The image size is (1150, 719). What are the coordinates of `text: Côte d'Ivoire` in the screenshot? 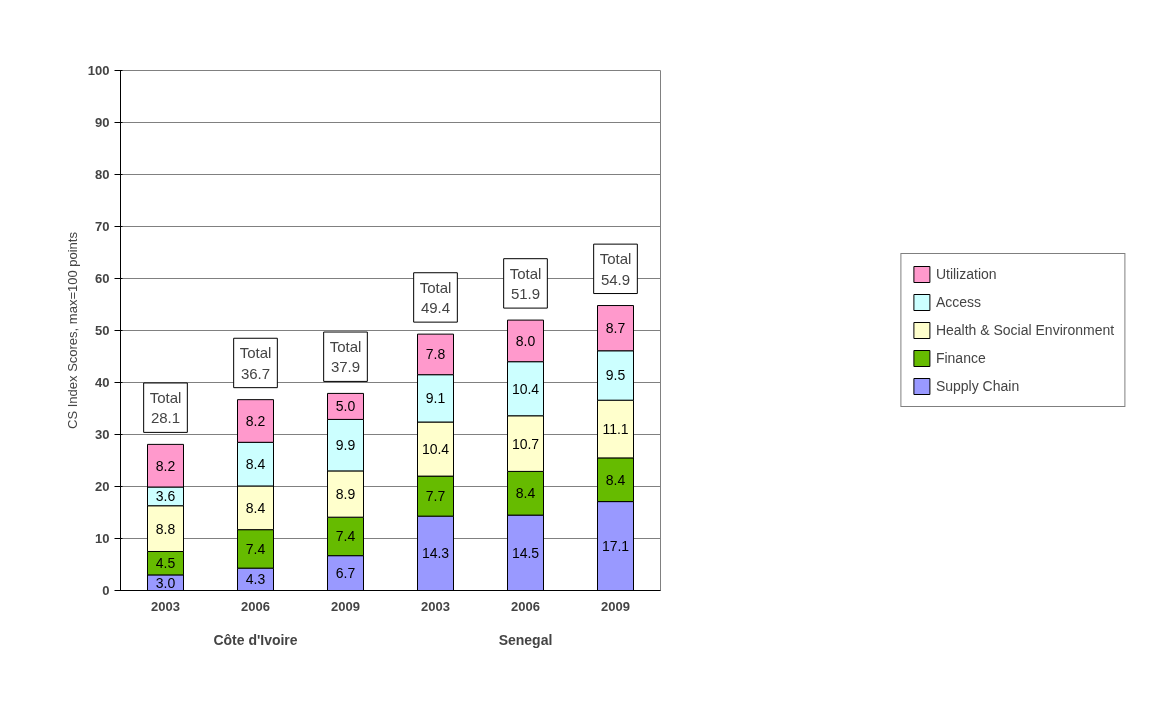 It's located at (255, 639).